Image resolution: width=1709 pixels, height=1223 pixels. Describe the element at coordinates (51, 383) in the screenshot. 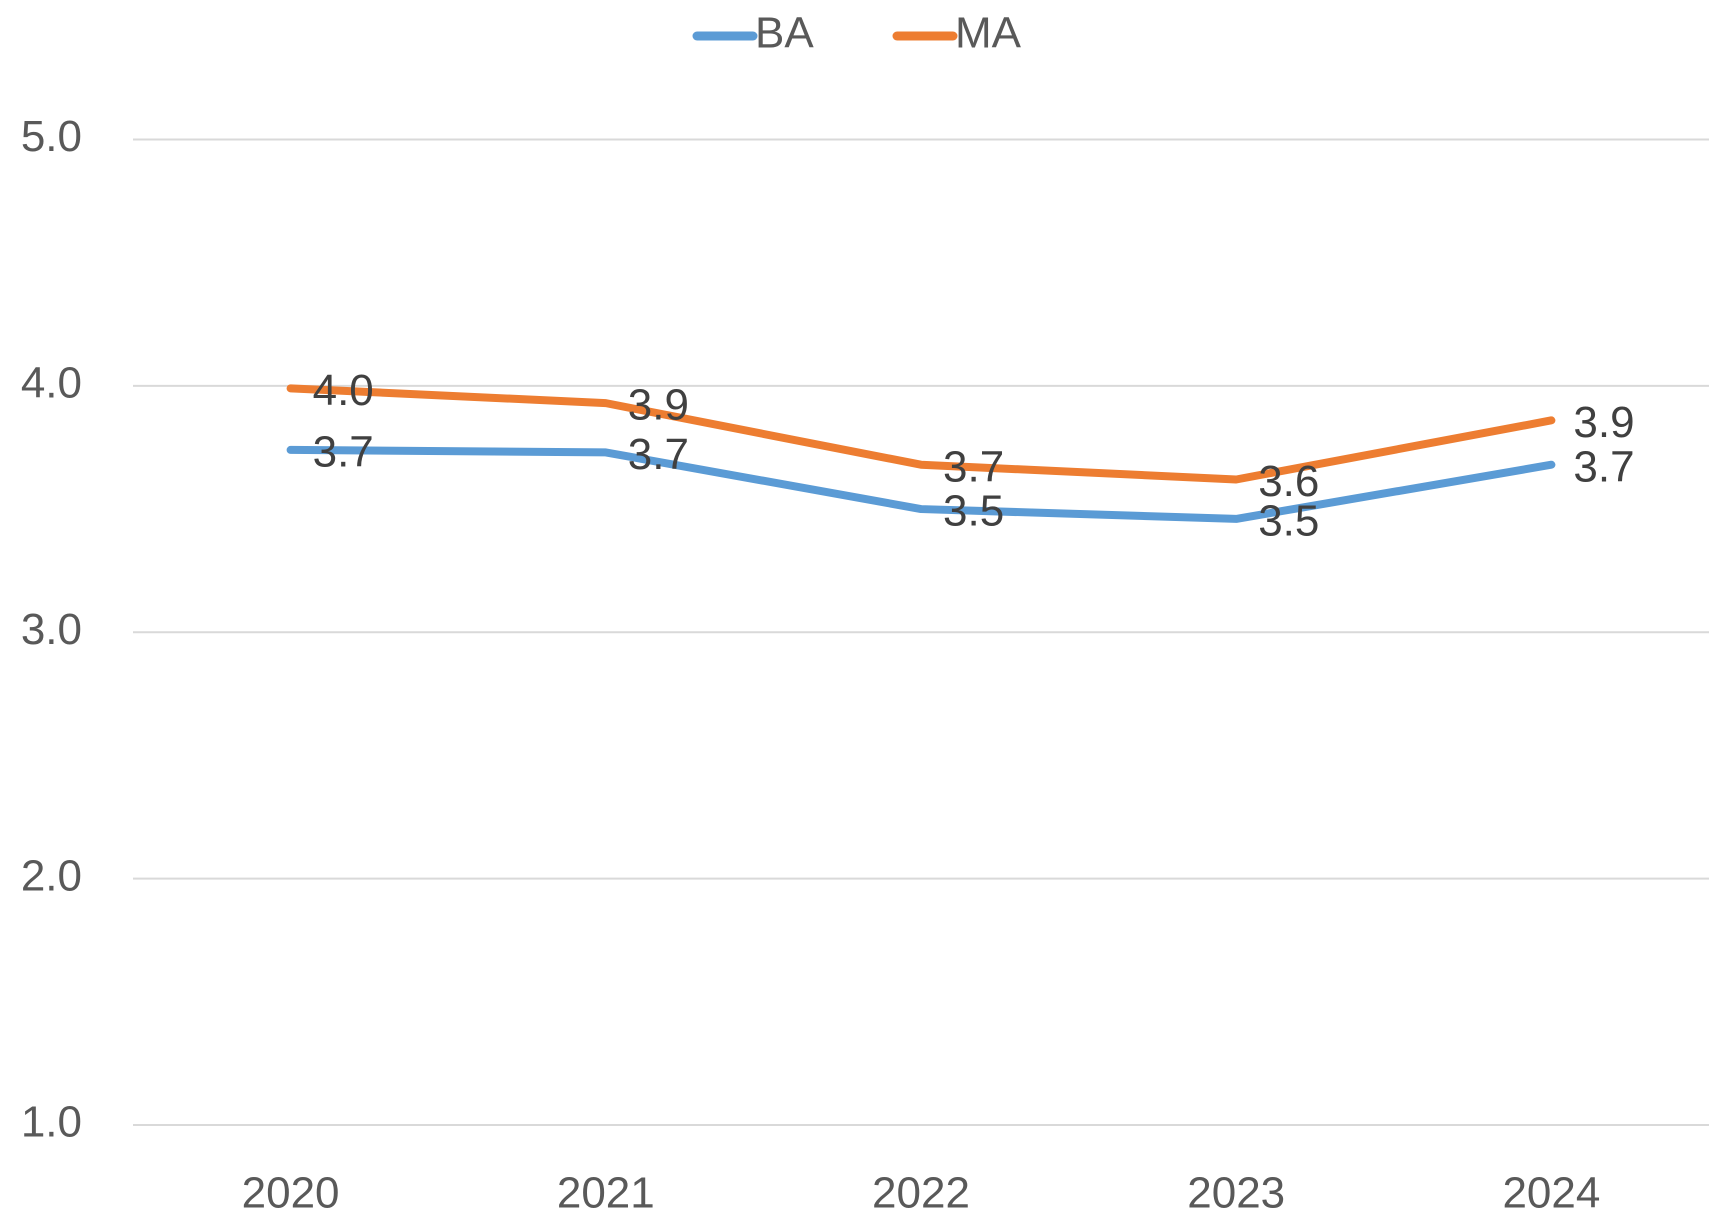

I see `y-tick-label: 4.0` at that location.